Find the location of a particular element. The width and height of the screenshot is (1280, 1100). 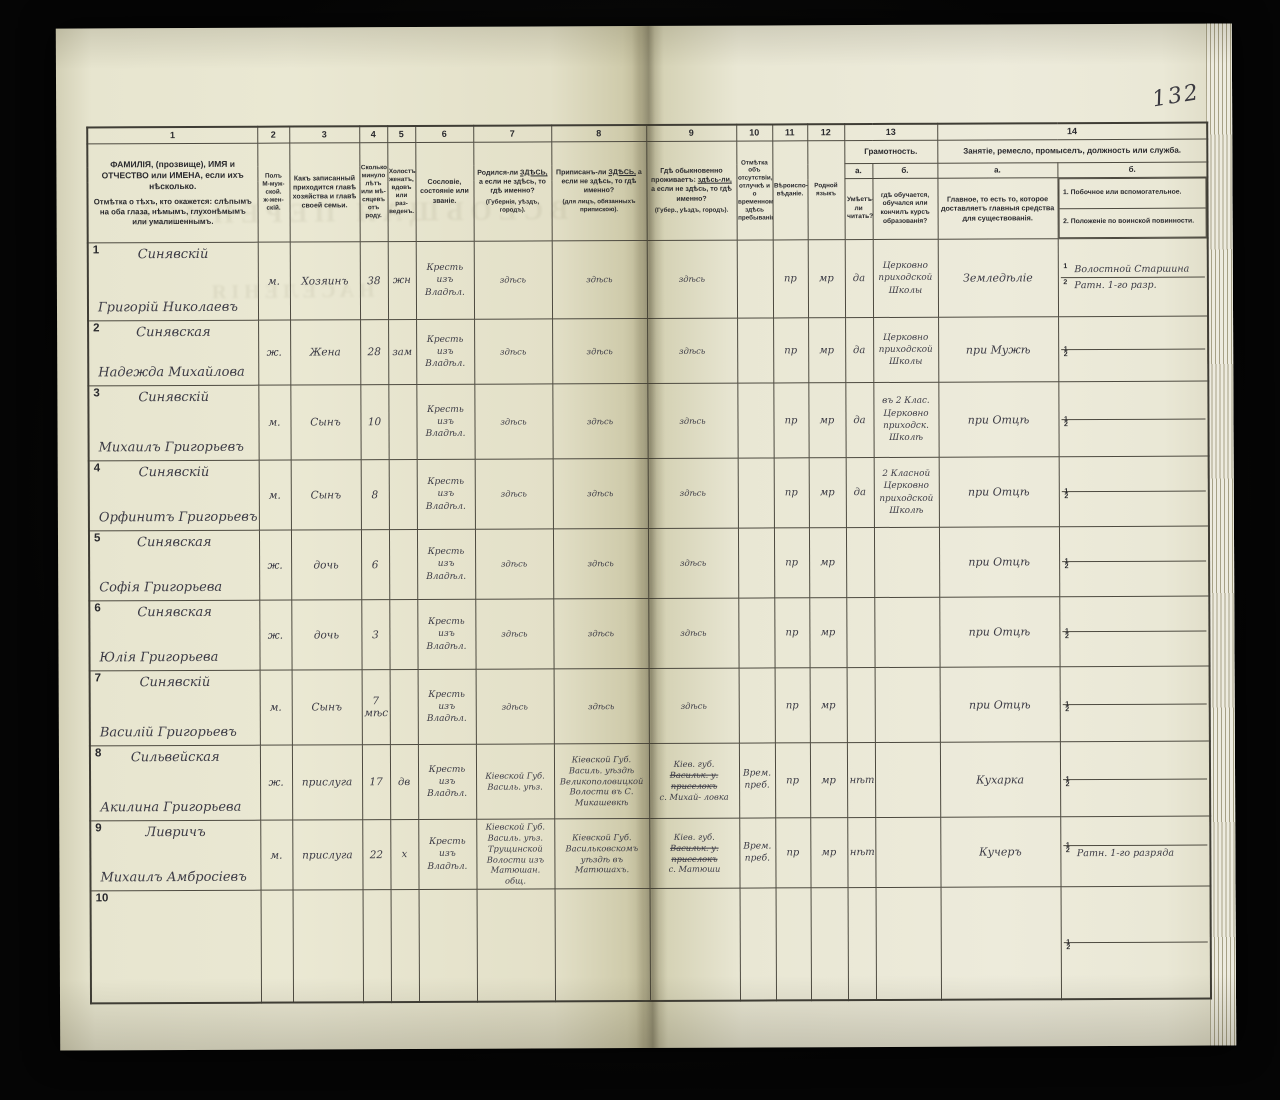

col-num-4: 4 is located at coordinates (373, 134).